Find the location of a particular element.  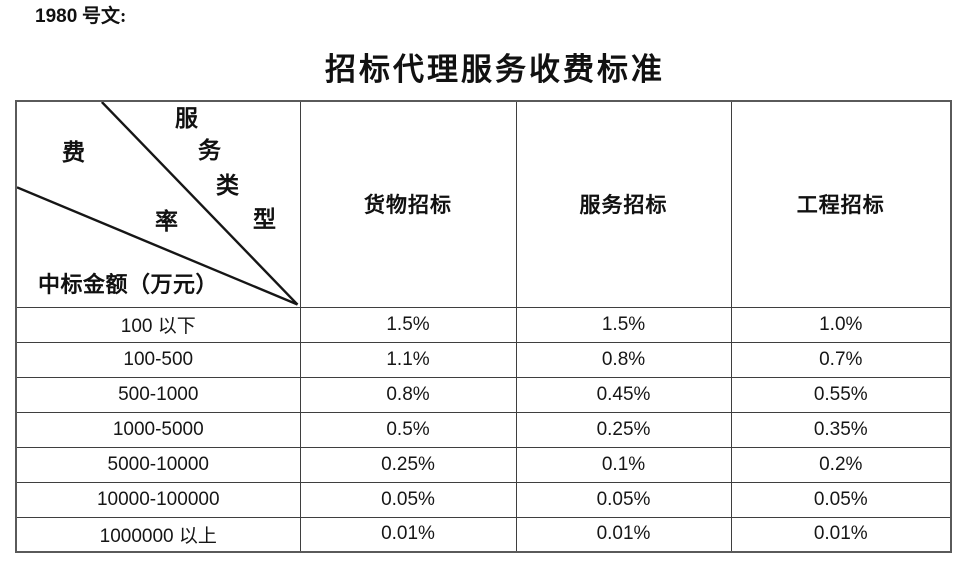

table-row: 5000-10000 0.25% 0.1% 0.2% is located at coordinates (483, 464).